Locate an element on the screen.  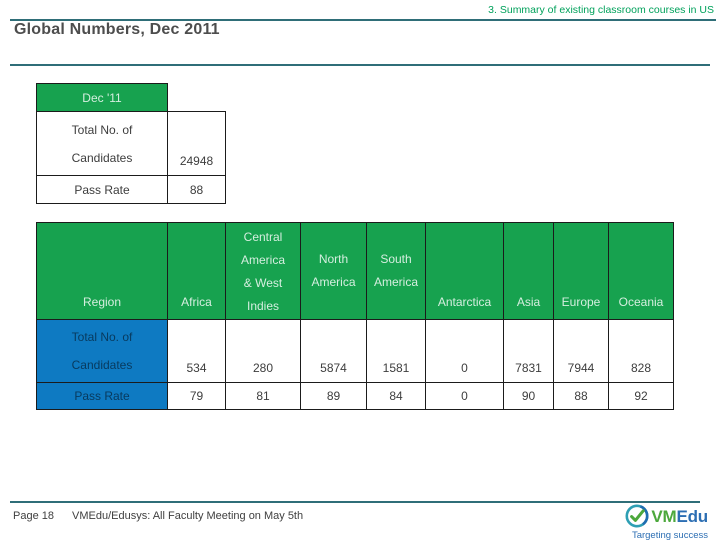
summary-candidates-value: 24948 is located at coordinates (196, 143).